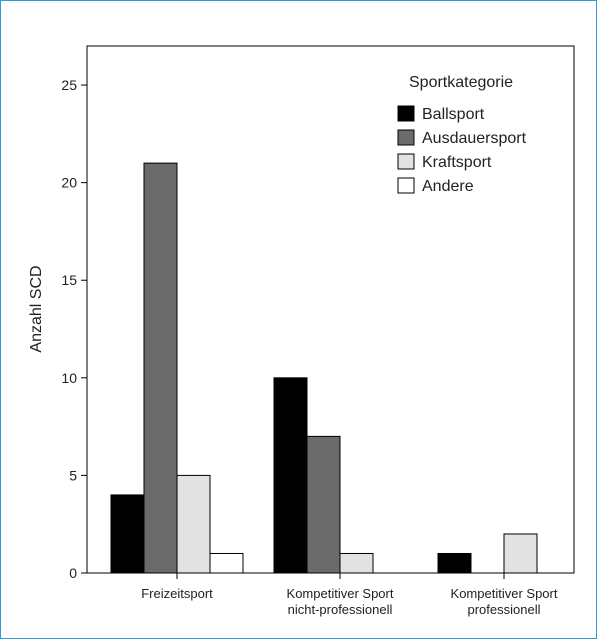 This screenshot has height=639, width=597. I want to click on y-tick-label: 10, so click(69, 378).